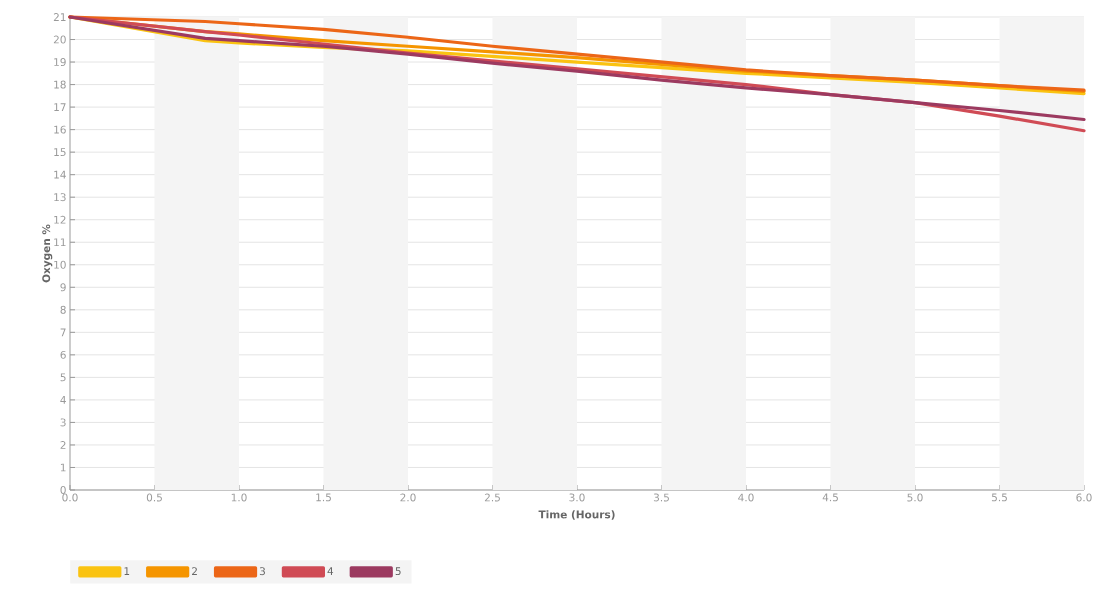  What do you see at coordinates (408, 497) in the screenshot?
I see `x-tick-label: 2.0` at bounding box center [408, 497].